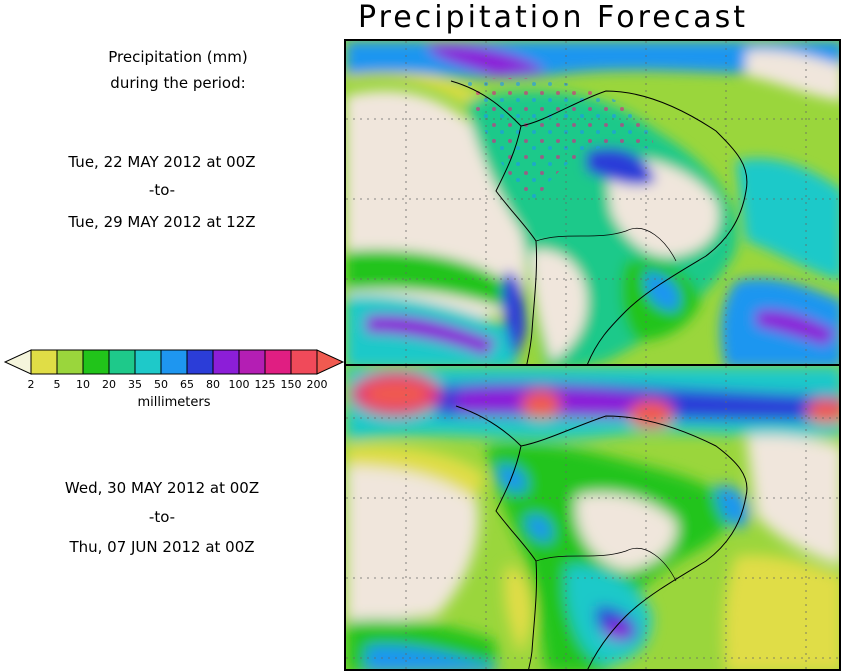 Image resolution: width=850 pixels, height=671 pixels. What do you see at coordinates (178, 83) in the screenshot?
I see `header-line-2: during the period:` at bounding box center [178, 83].